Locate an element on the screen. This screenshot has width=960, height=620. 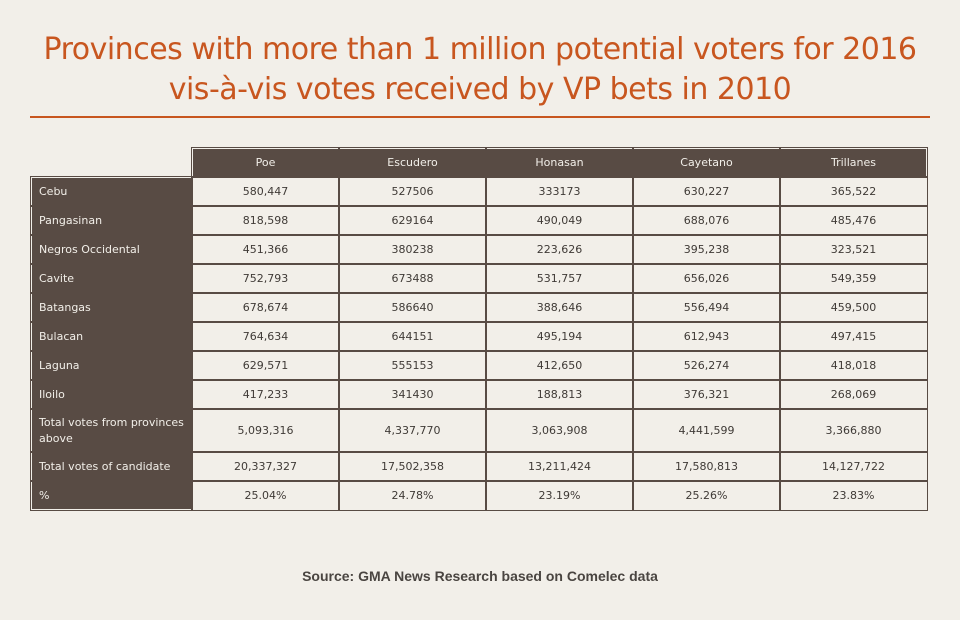
column-header: Honasan is located at coordinates (559, 162).